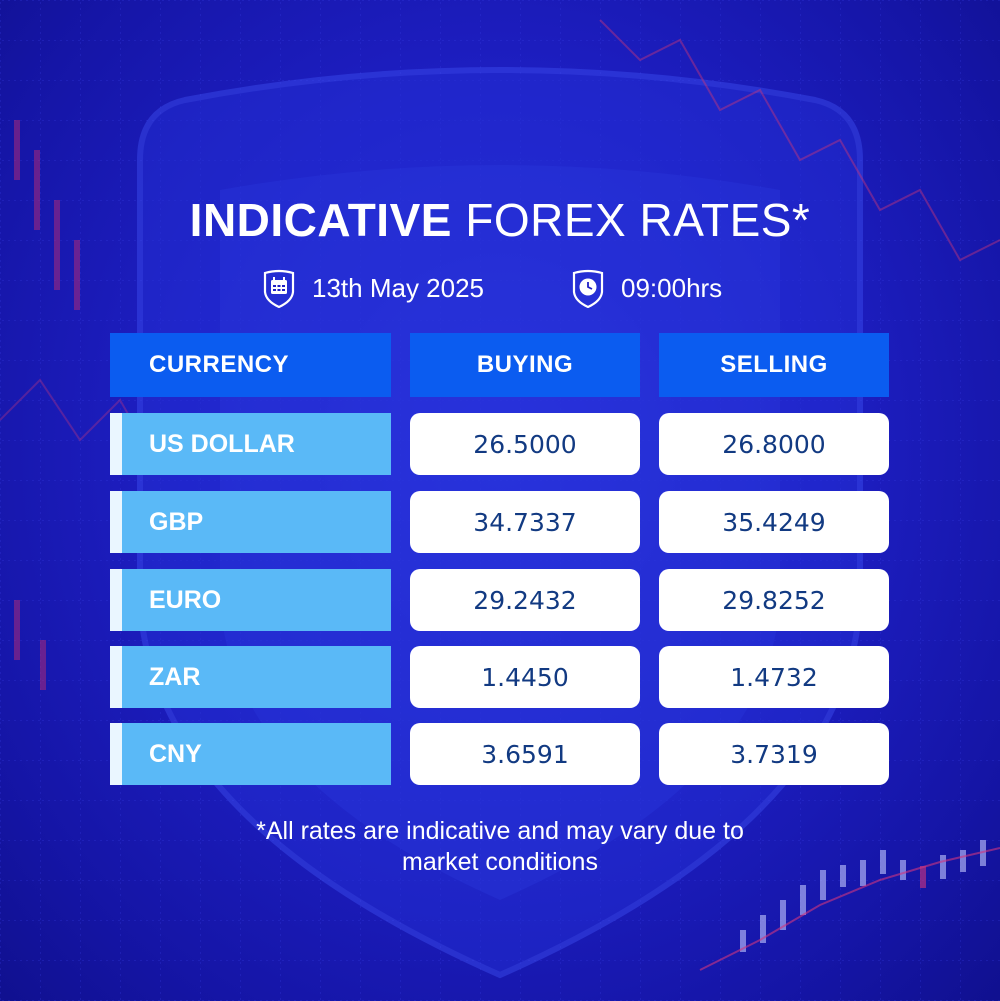 The height and width of the screenshot is (1001, 1000). Describe the element at coordinates (320, 220) in the screenshot. I see `title-bold: INDICATIVE` at that location.